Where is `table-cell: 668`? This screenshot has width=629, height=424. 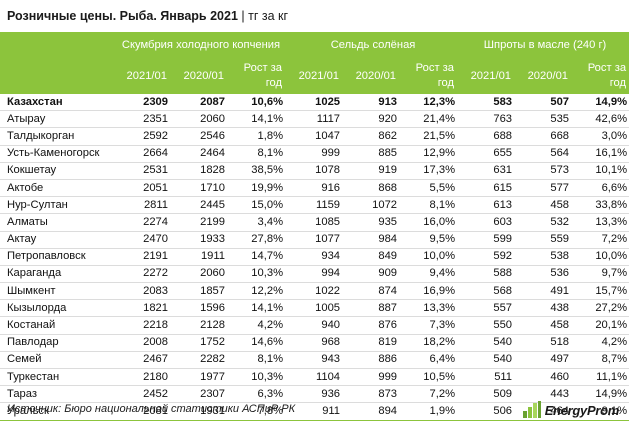
table-cell: 668 is located at coordinates (545, 136).